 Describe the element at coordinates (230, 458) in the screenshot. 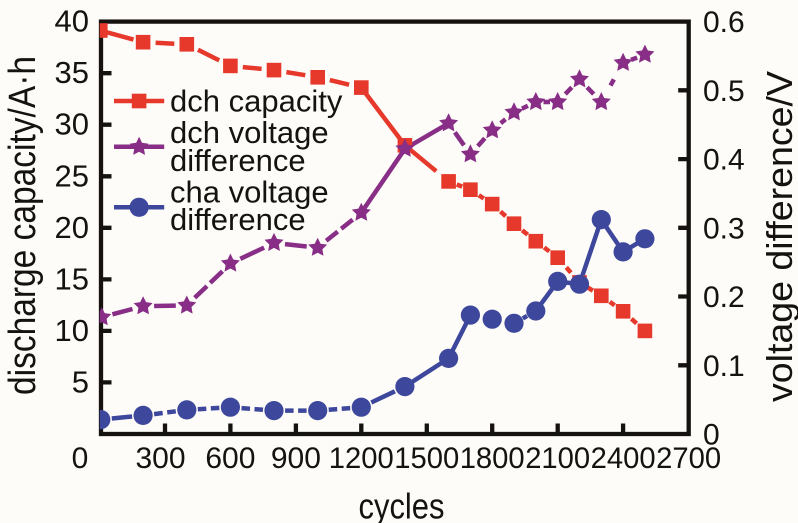

I see `svg-text: 600` at that location.